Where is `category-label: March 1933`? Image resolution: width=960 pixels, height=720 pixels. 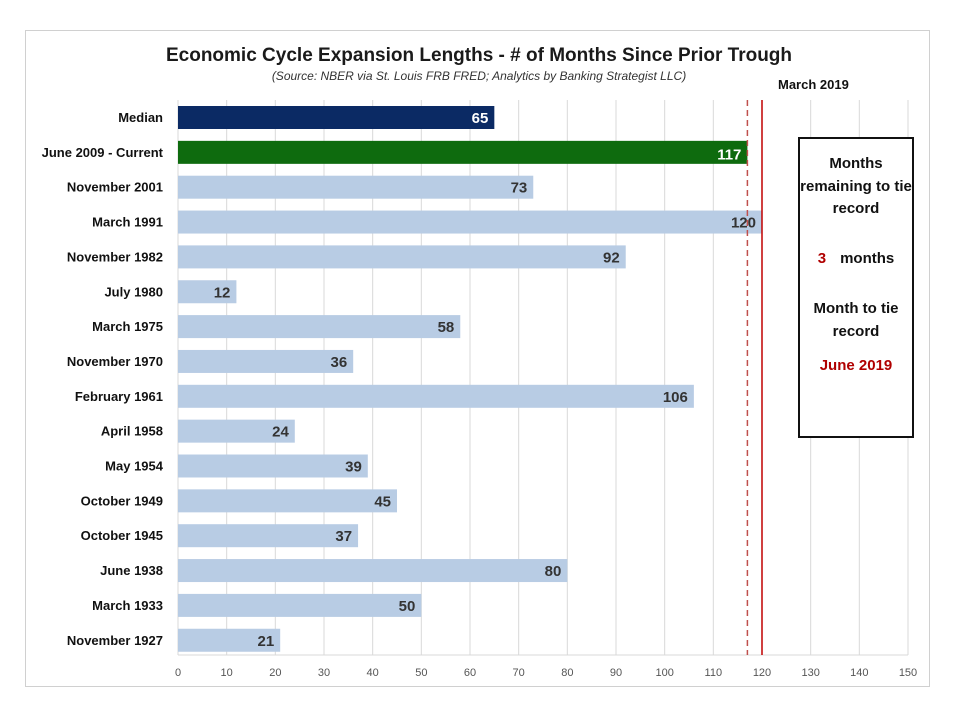 category-label: March 1933 is located at coordinates (127, 605).